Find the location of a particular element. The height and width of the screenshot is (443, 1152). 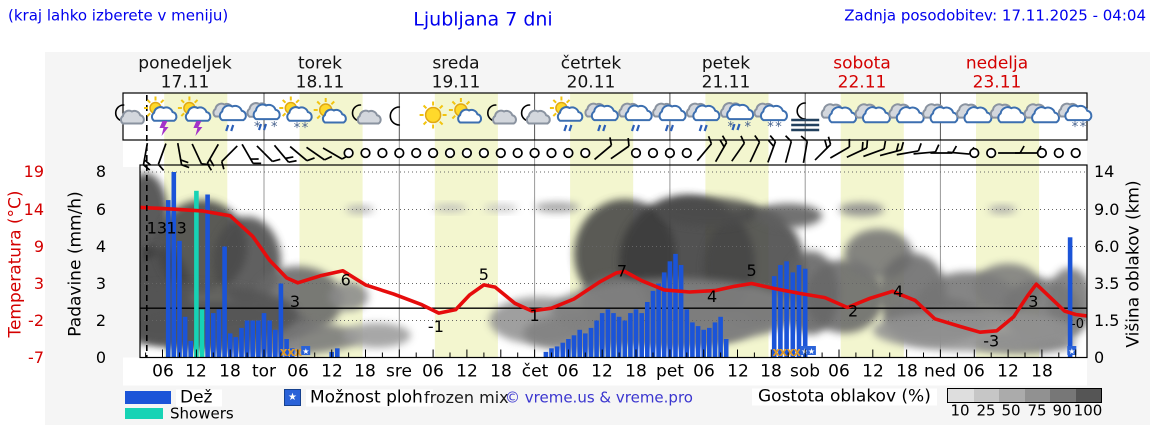

day-abbr-label: sre is located at coordinates (399, 371).